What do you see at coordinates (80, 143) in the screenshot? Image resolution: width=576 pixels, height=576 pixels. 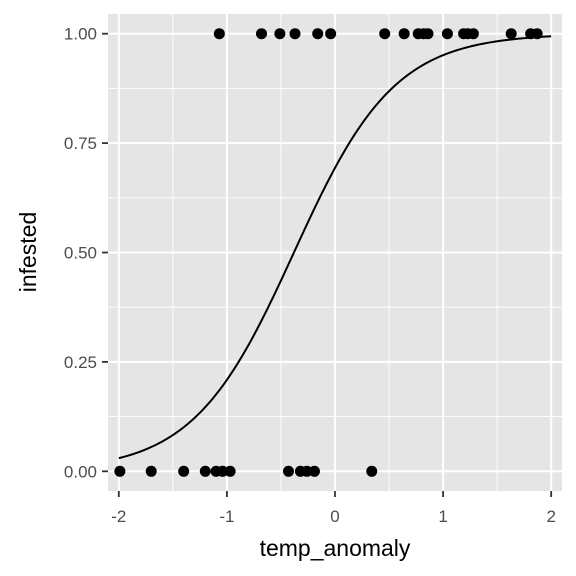 I see `y-tick-label: 0.75` at bounding box center [80, 143].